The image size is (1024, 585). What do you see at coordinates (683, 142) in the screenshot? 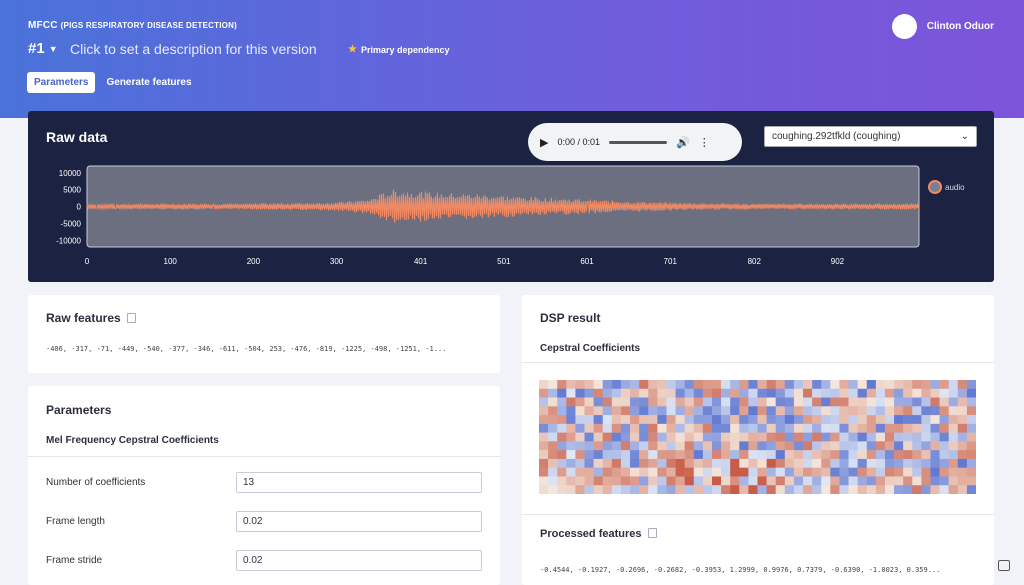
I see `volume-icon: 🔊` at bounding box center [683, 142].